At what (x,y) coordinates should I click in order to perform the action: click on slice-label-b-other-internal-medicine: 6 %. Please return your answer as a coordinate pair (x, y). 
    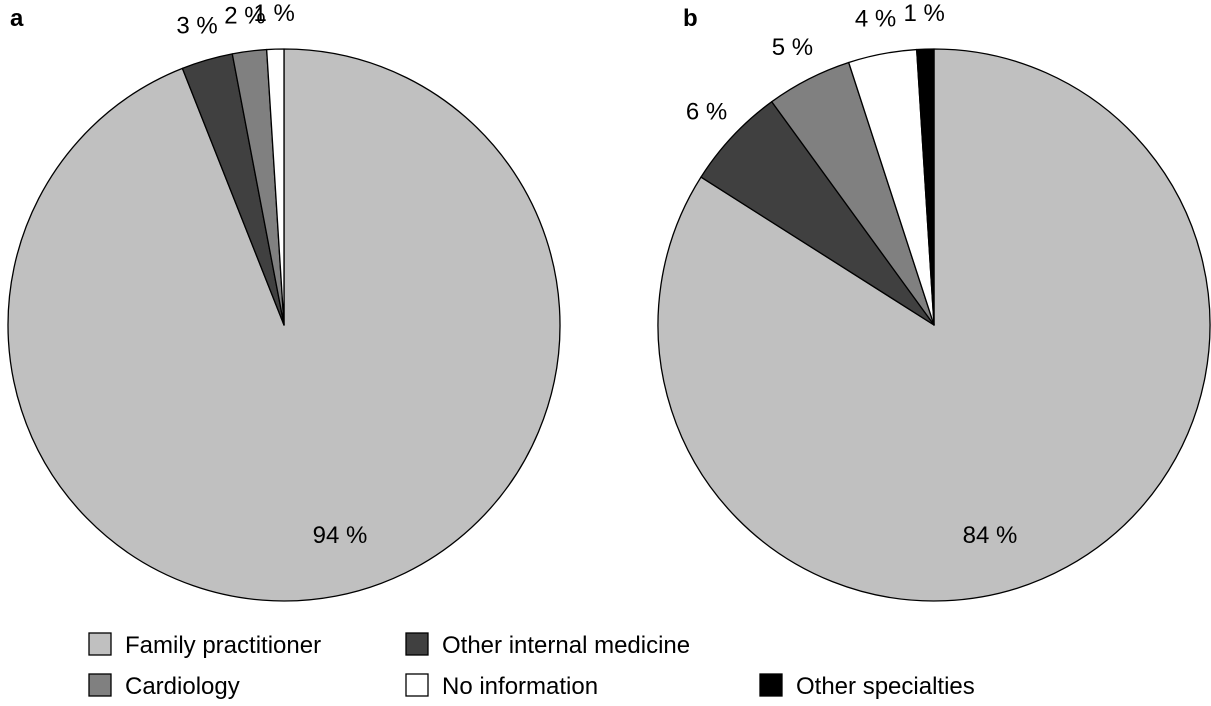
    Looking at the image, I should click on (706, 111).